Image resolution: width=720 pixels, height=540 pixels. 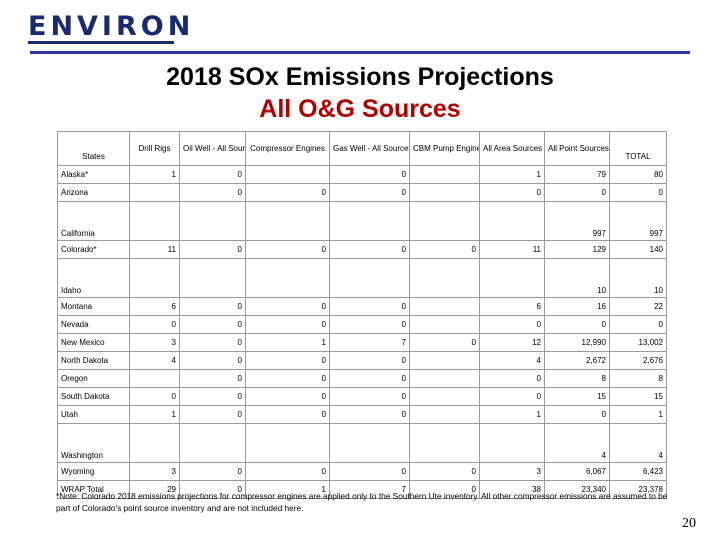 I want to click on table-row: North Dakota 4 0 0 0 4 2,672 2,676, so click(x=362, y=360).